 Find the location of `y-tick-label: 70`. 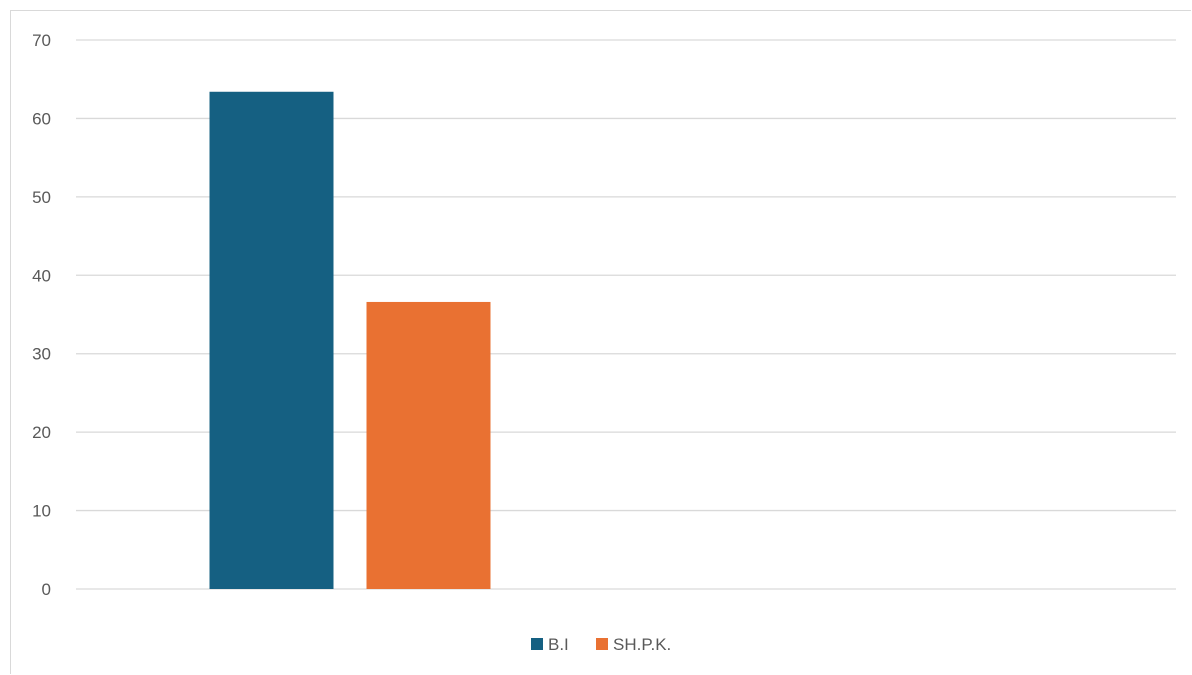

y-tick-label: 70 is located at coordinates (41, 40).